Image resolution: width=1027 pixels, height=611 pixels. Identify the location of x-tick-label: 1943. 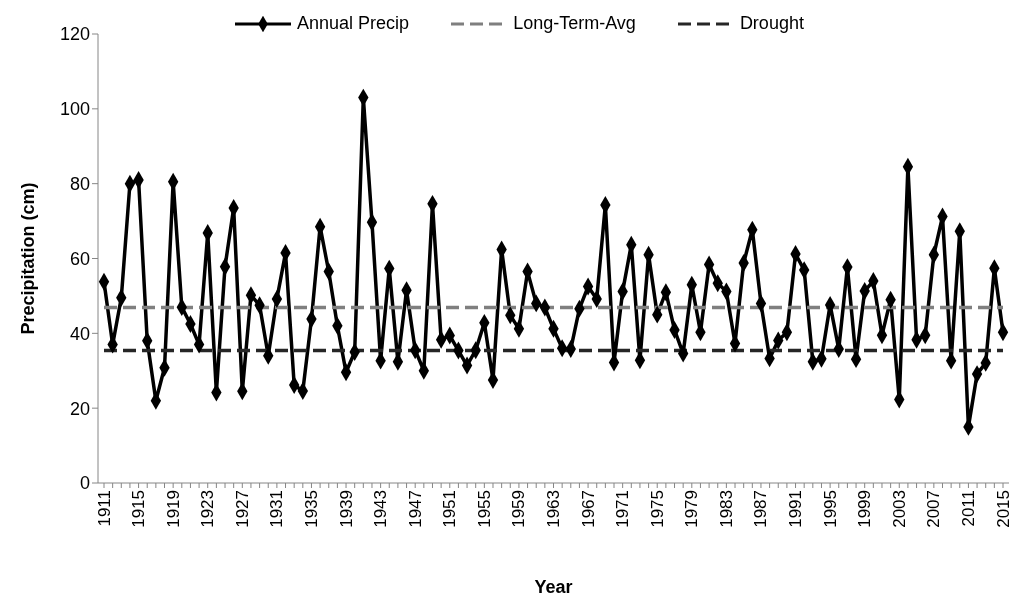
(381, 509).